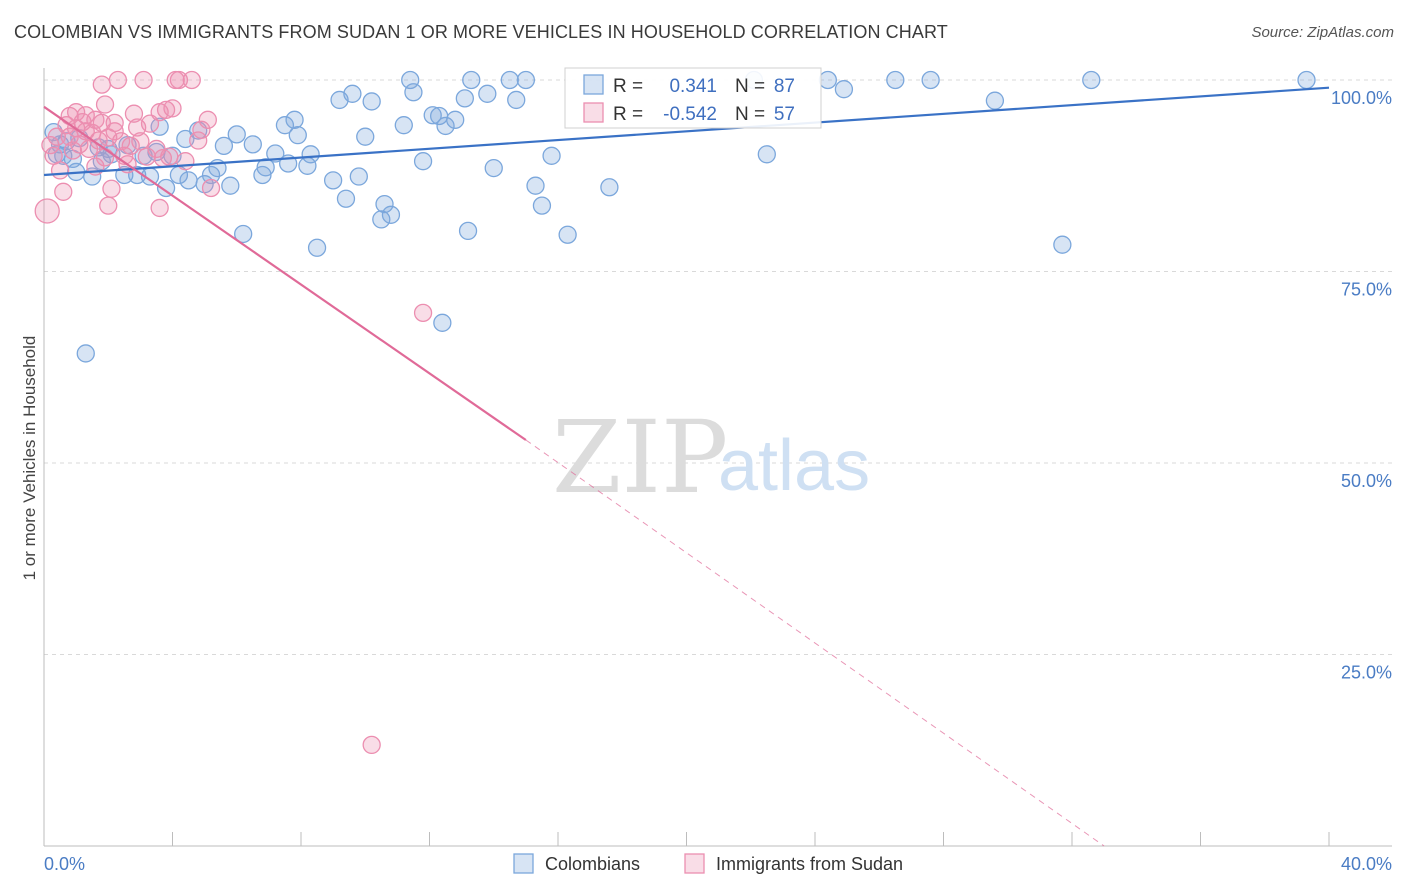 This screenshot has width=1406, height=892. Describe the element at coordinates (1366, 290) in the screenshot. I see `y-tick-label-1: 75.0%` at that location.